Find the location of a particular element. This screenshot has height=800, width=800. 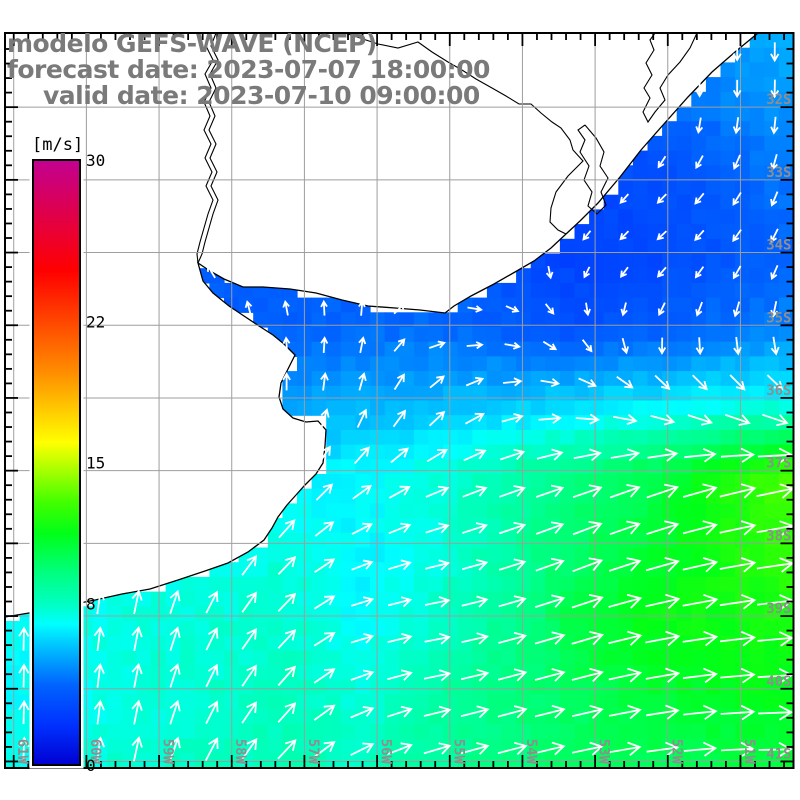

lon-label: 57W is located at coordinates (313, 752).